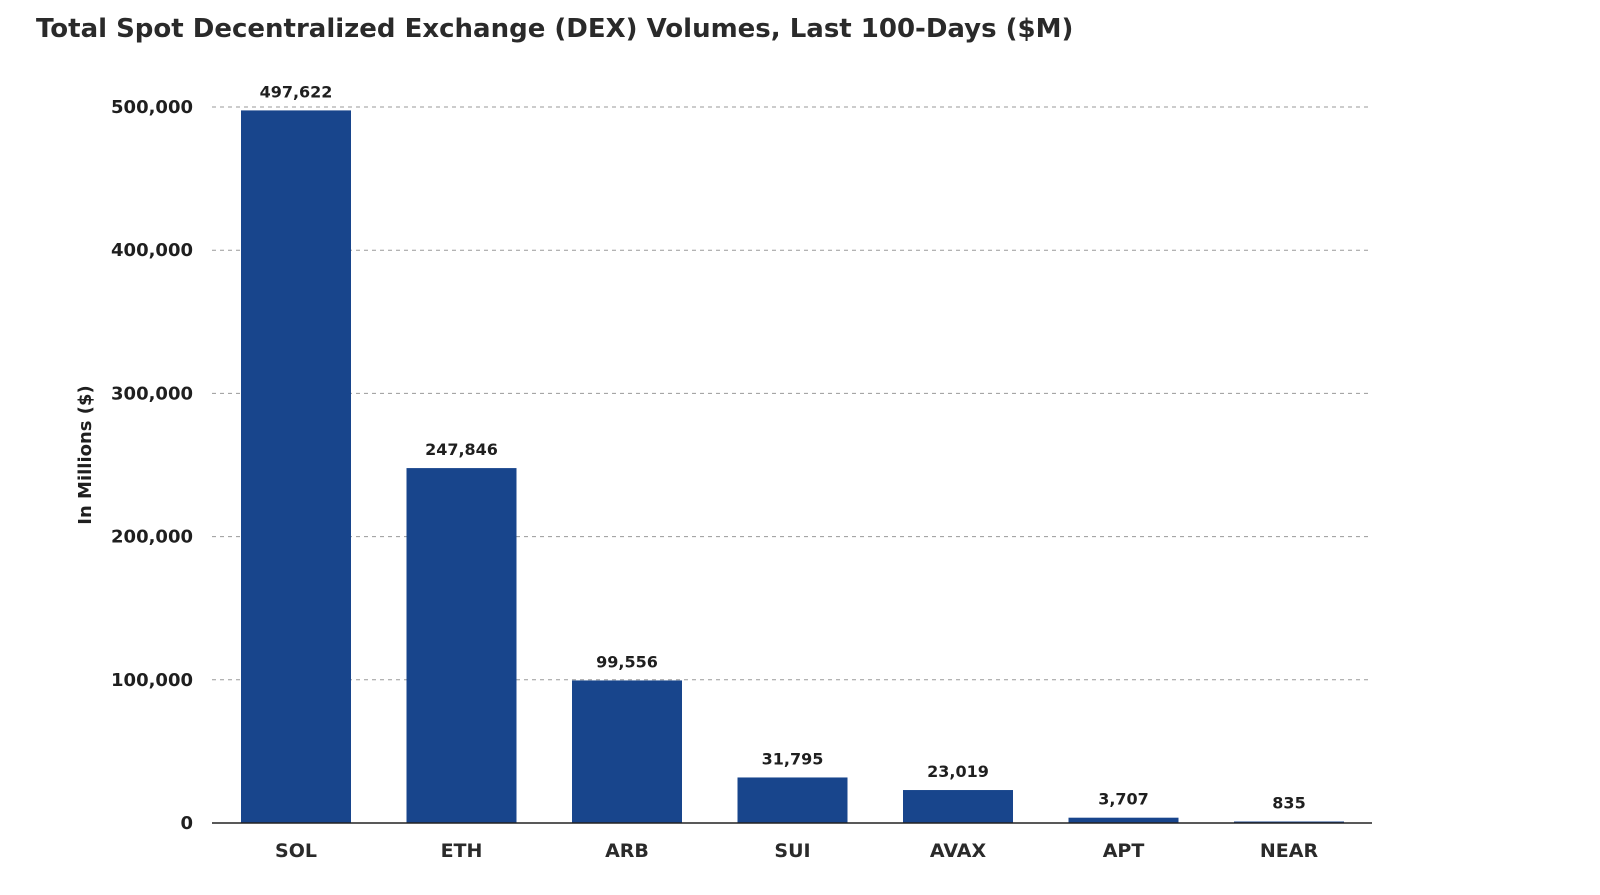 The width and height of the screenshot is (1600, 895). What do you see at coordinates (958, 771) in the screenshot?
I see `value-label: 23,019` at bounding box center [958, 771].